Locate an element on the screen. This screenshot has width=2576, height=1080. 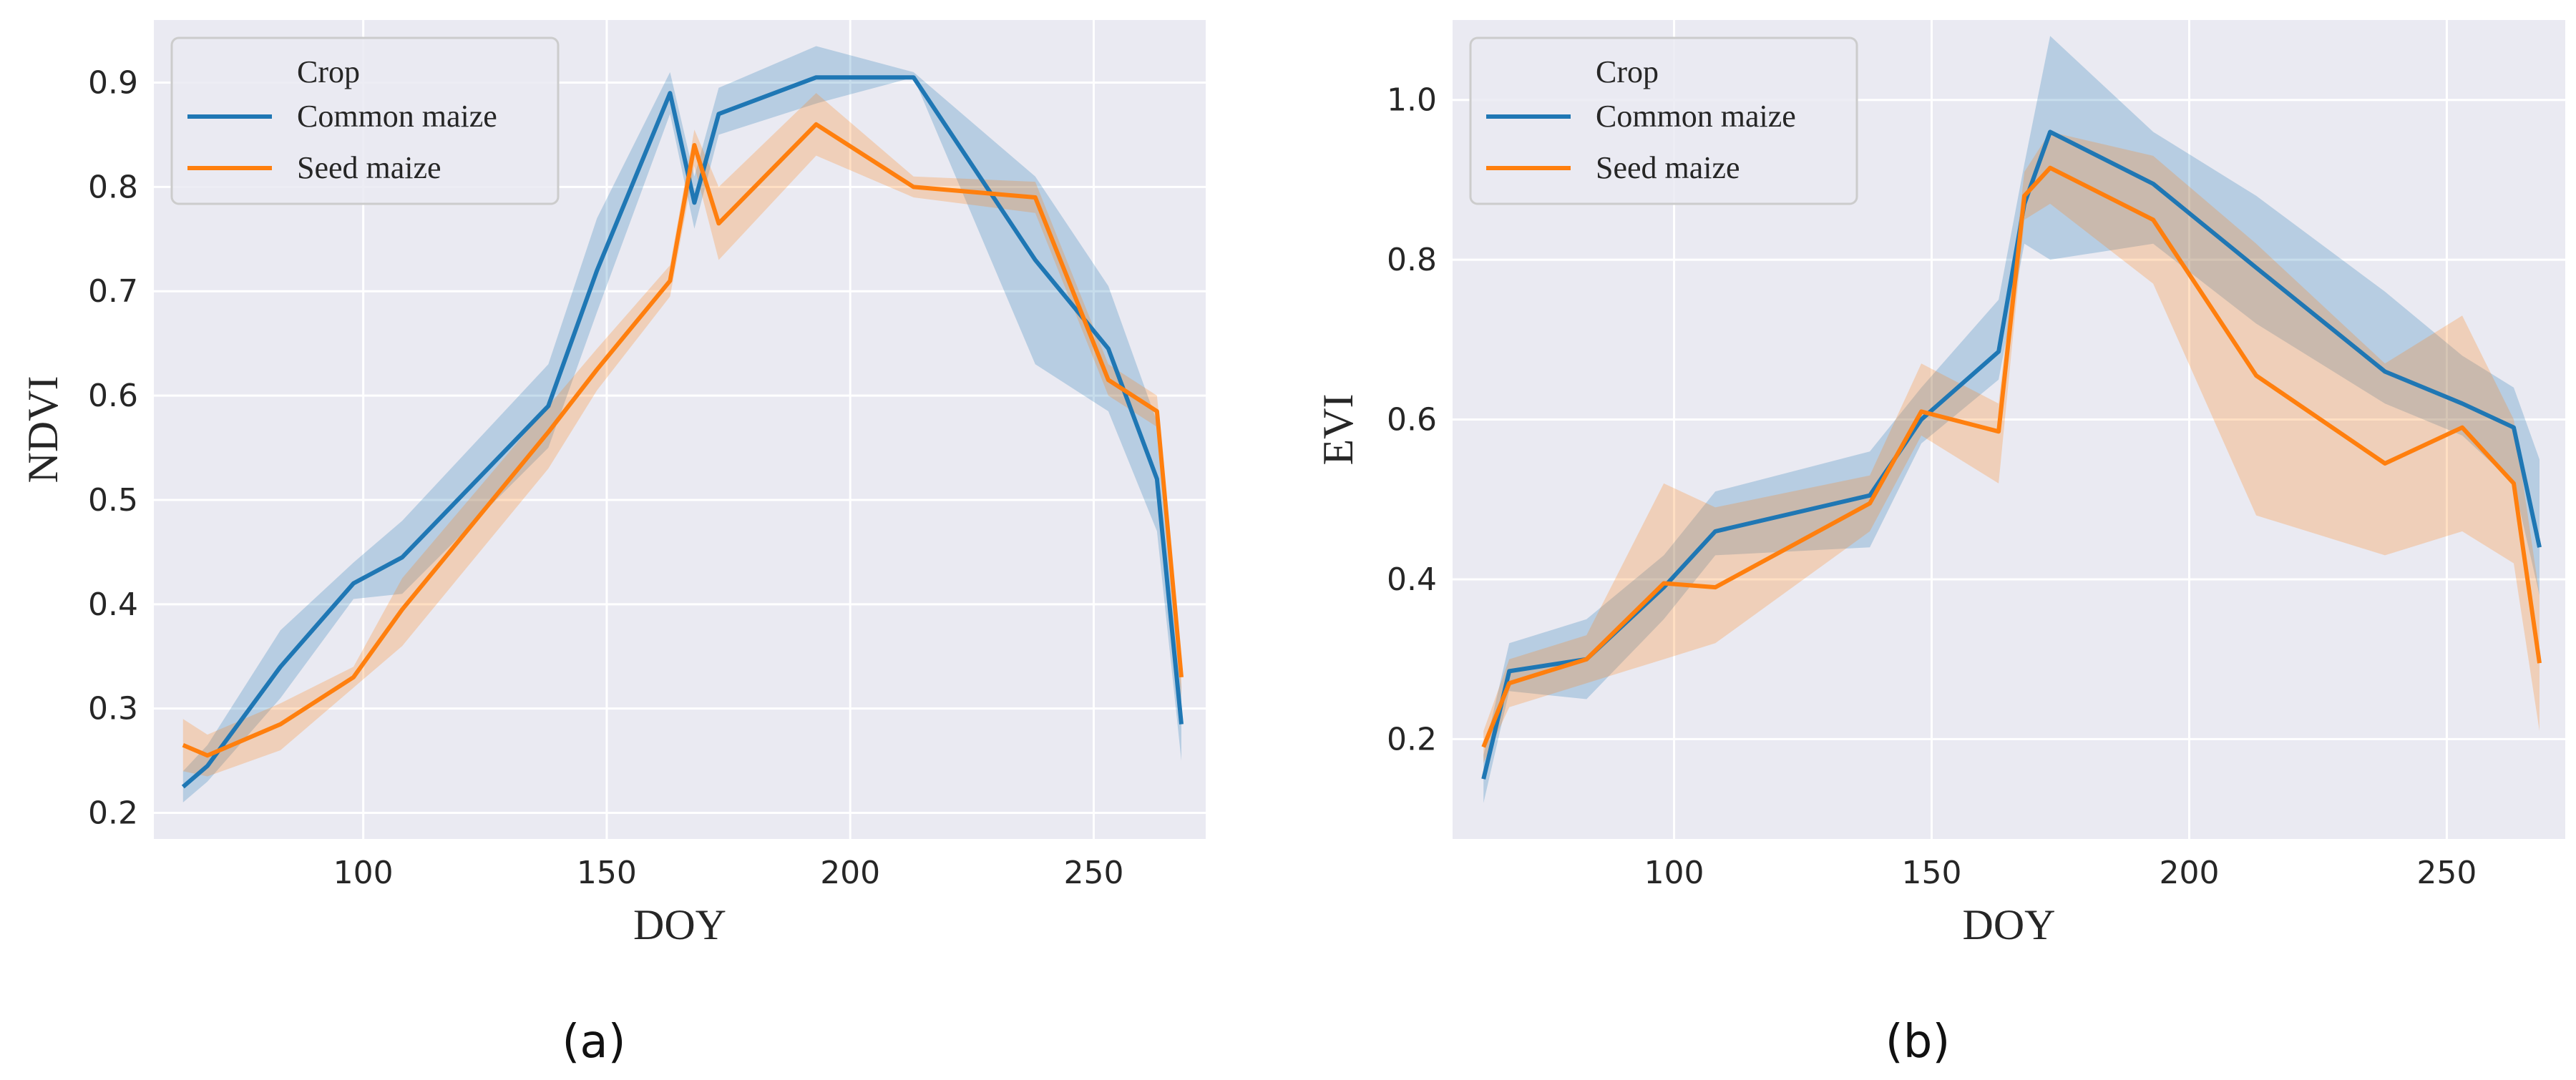
y-axis-label: EVI is located at coordinates (1338, 430).